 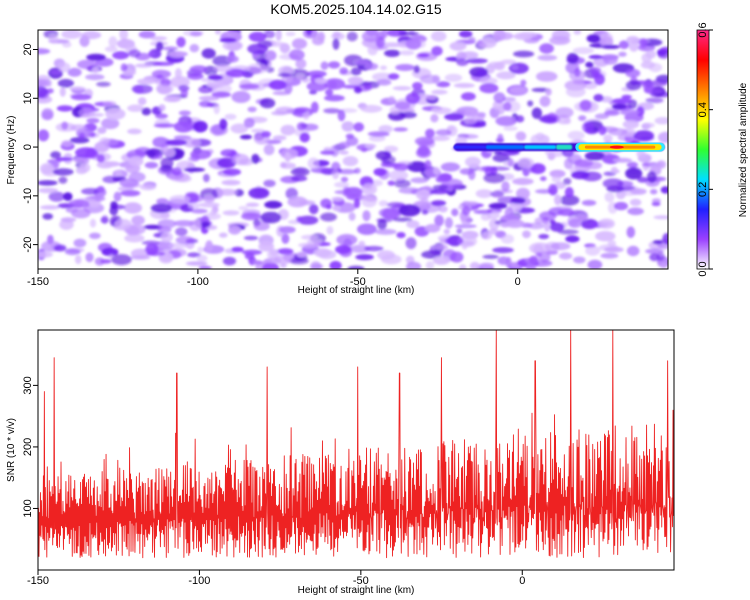 What do you see at coordinates (38, 282) in the screenshot?
I see `heatmap-x-tick-label: -150` at bounding box center [38, 282].